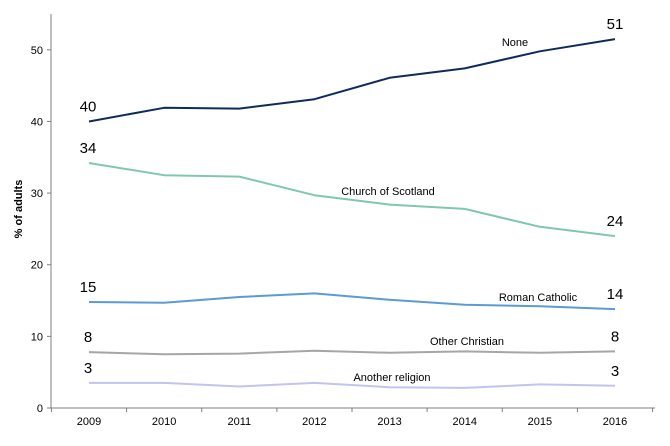 Image resolution: width=670 pixels, height=446 pixels. I want to click on series-name-label: Another religion, so click(391, 378).